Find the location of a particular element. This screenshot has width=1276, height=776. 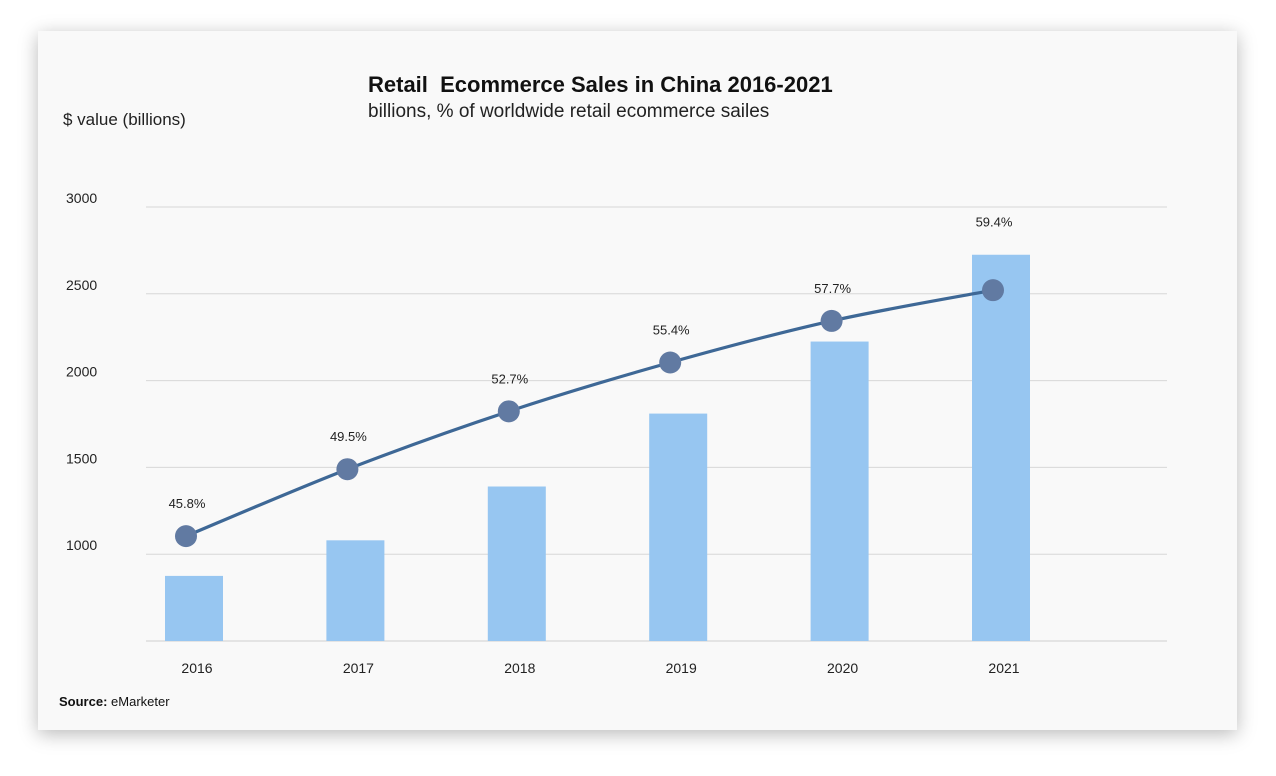

x-tick-label: 2020 is located at coordinates (842, 668).